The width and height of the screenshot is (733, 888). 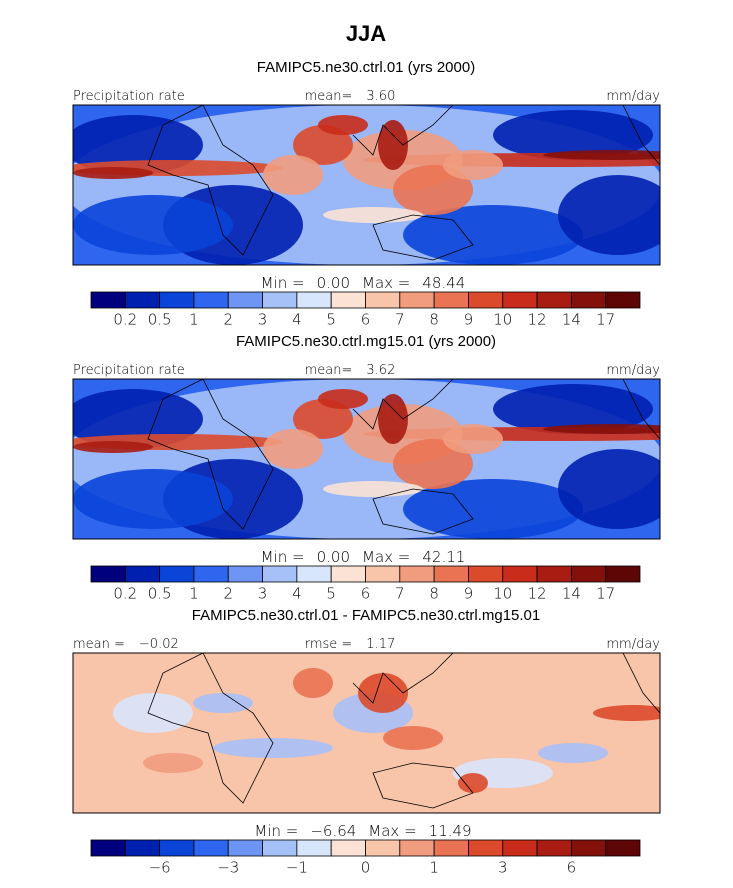 I want to click on header-center: mean= 3.60, so click(x=350, y=96).